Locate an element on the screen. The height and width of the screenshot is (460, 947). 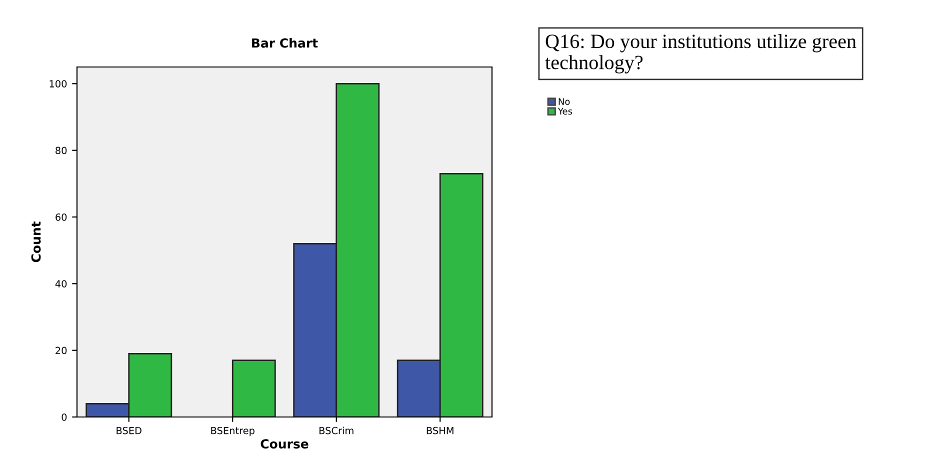
x-tick-label: BSHM is located at coordinates (440, 430).